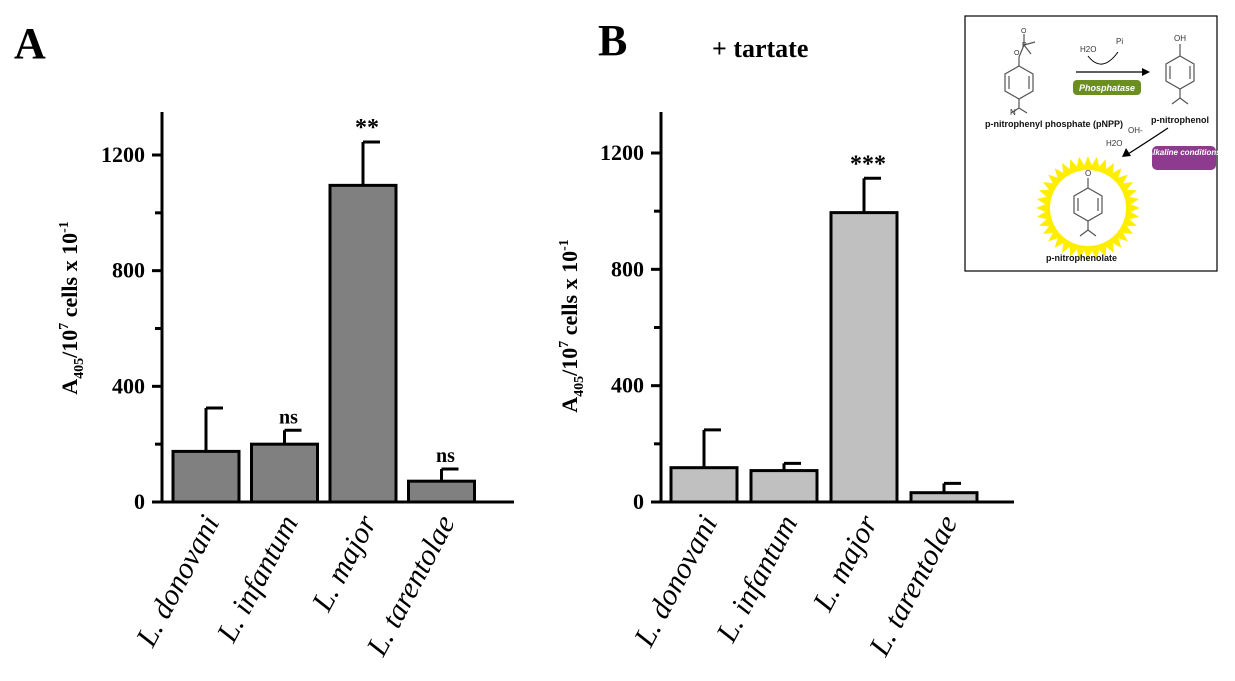 The image size is (1235, 681). What do you see at coordinates (1184, 158) in the screenshot?
I see `alkaline-badge` at bounding box center [1184, 158].